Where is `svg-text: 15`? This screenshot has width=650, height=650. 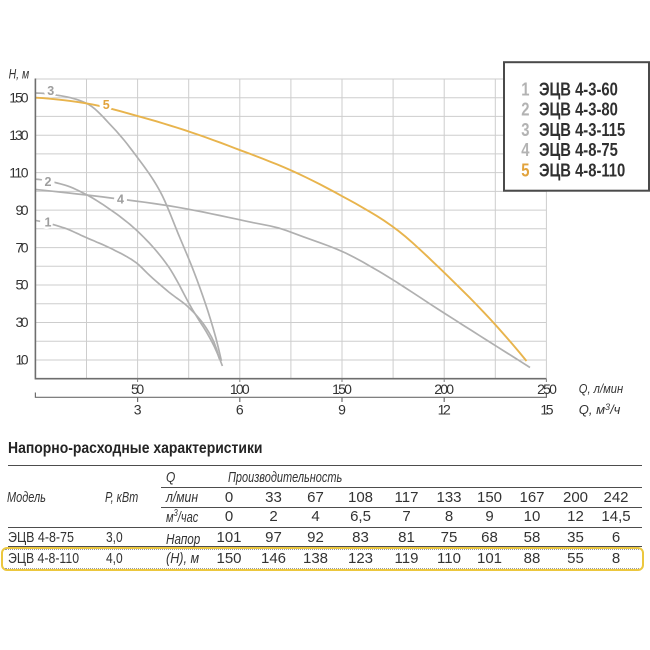
svg-text: 15 is located at coordinates (546, 410).